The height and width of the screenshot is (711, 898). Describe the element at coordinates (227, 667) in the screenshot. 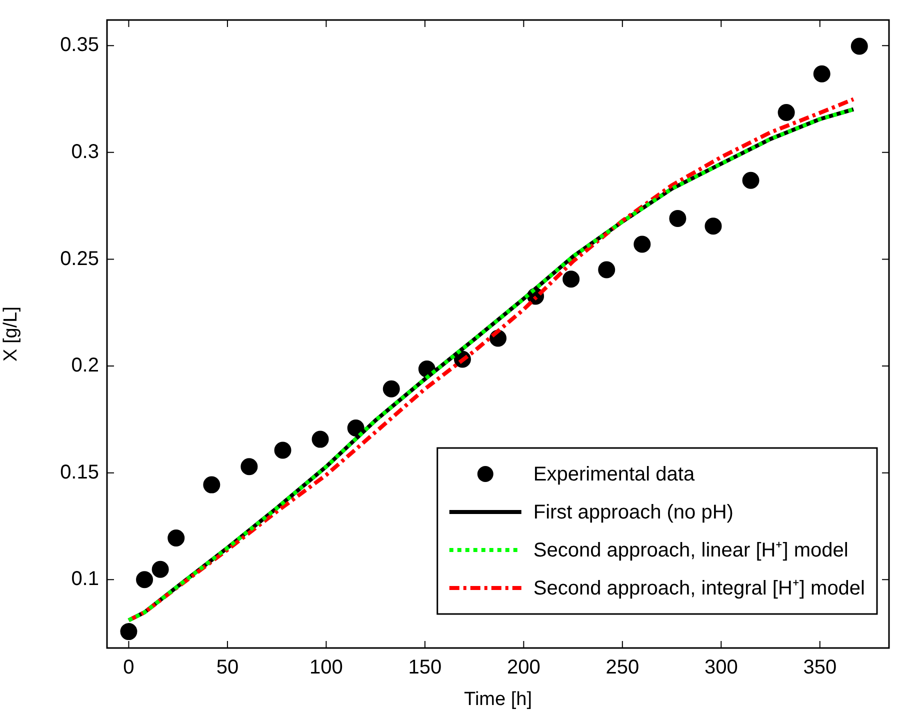

I see `x-tick-label: 50` at that location.